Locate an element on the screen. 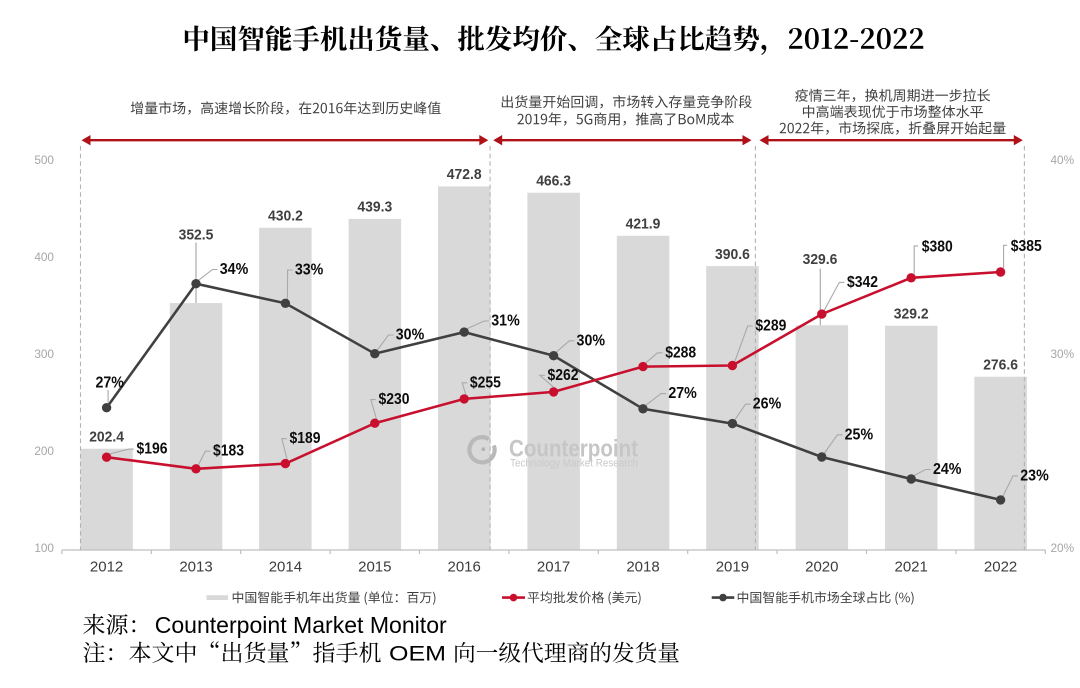 This screenshot has height=688, width=1080. svg-text: 2013 is located at coordinates (195, 567).